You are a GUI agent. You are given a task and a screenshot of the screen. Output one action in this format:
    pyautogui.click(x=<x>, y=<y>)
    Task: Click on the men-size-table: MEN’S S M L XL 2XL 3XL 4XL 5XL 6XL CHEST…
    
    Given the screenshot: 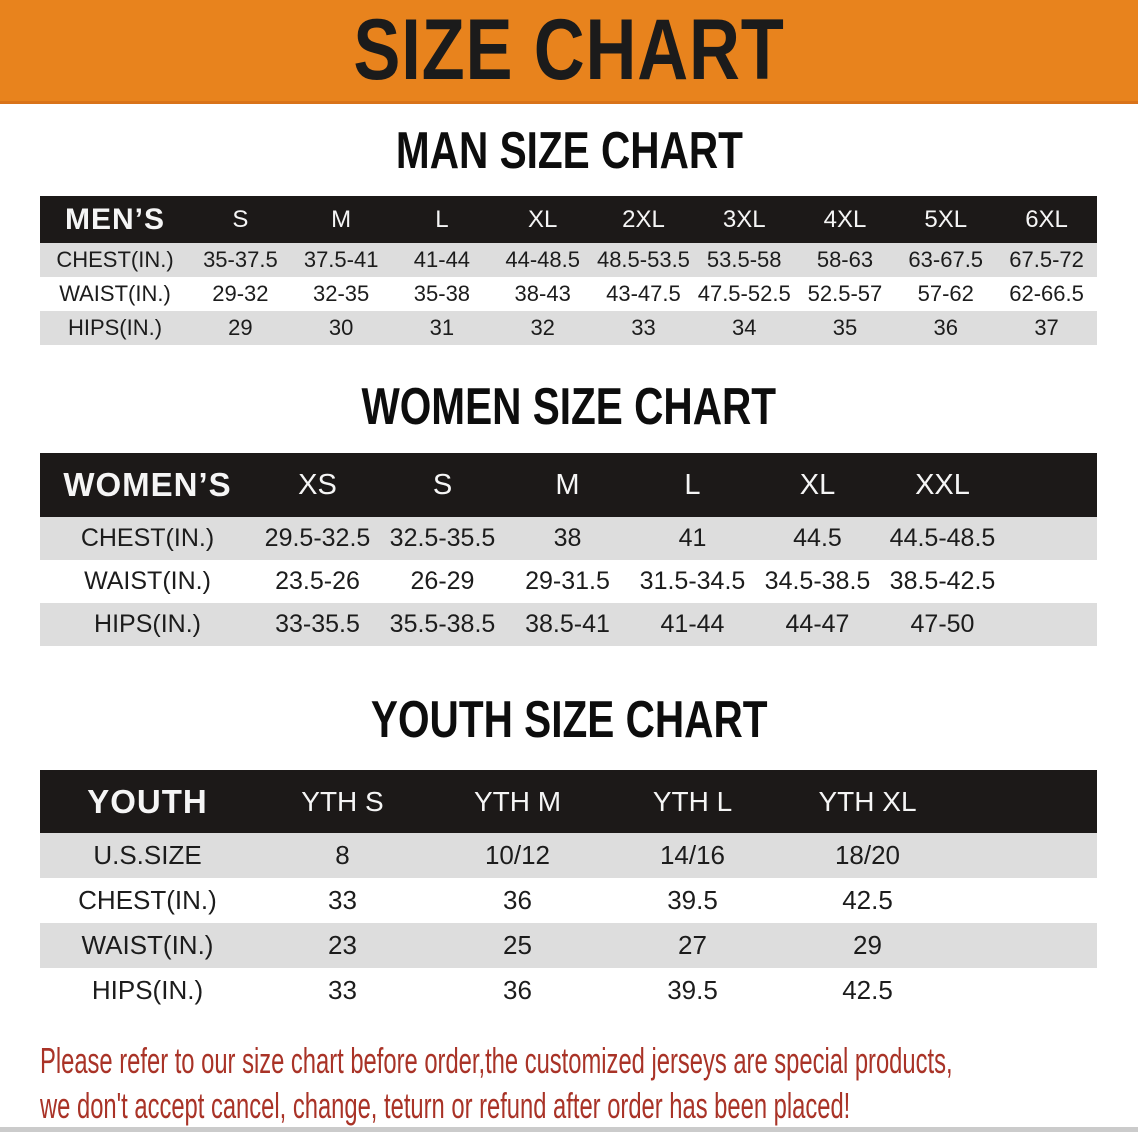 What is the action you would take?
    pyautogui.click(x=568, y=270)
    